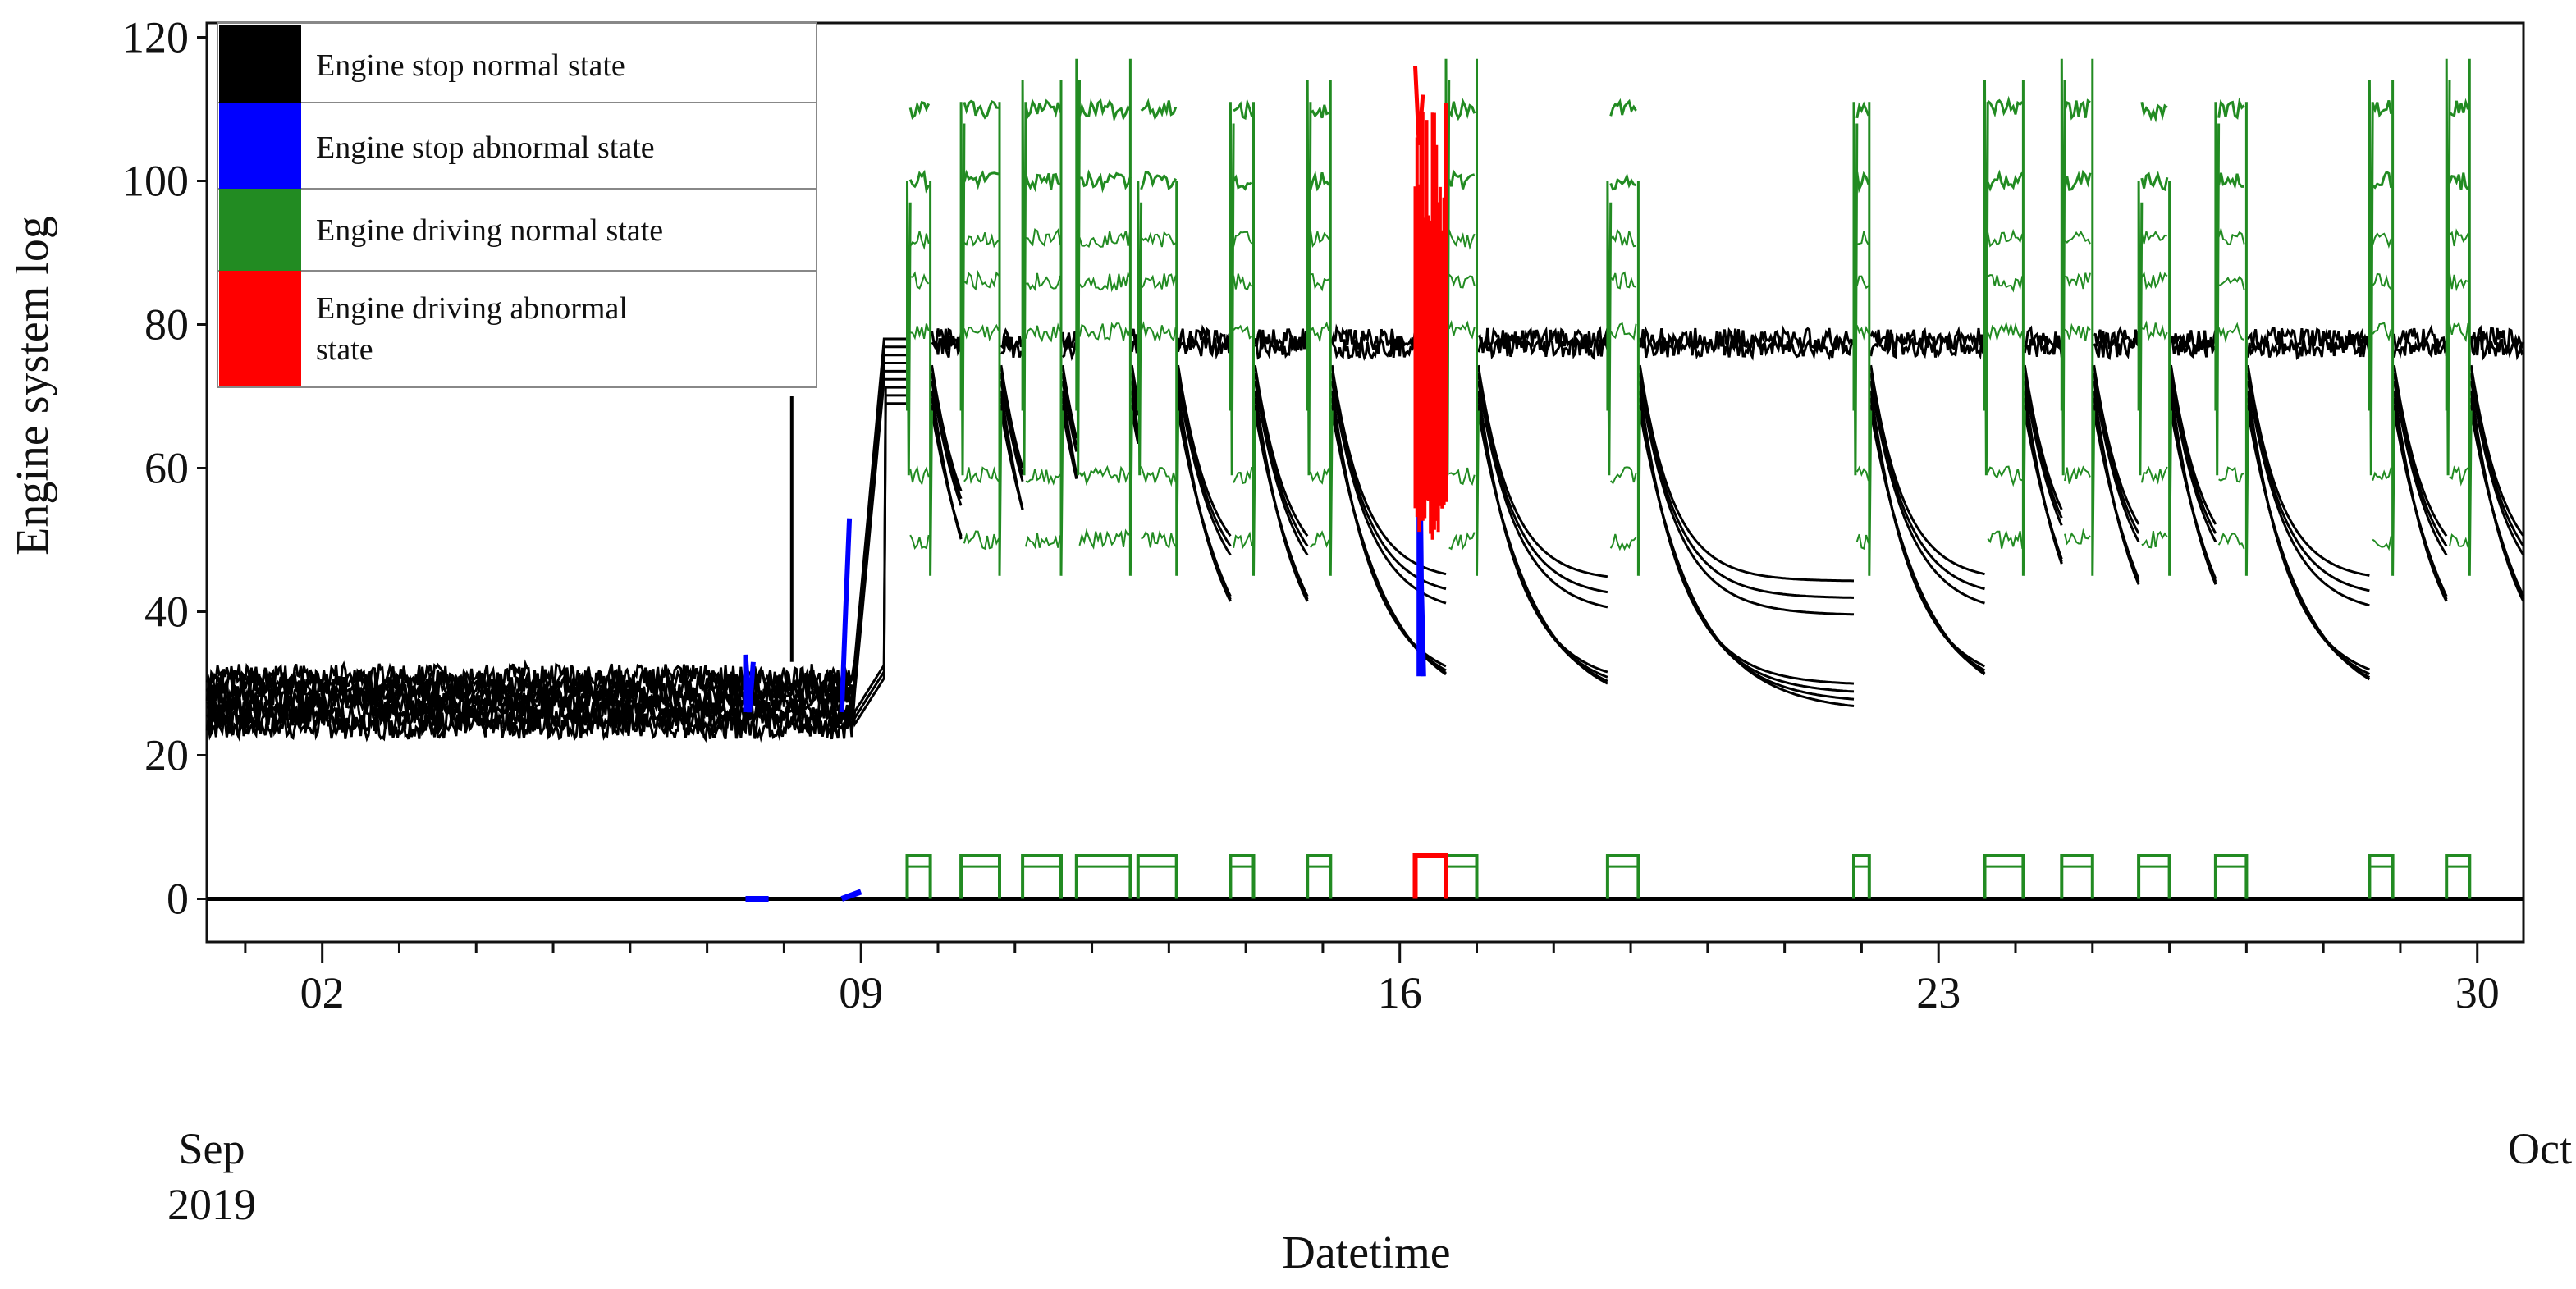  Describe the element at coordinates (211, 1204) in the screenshot. I see `x-start-year-label: 2019` at that location.